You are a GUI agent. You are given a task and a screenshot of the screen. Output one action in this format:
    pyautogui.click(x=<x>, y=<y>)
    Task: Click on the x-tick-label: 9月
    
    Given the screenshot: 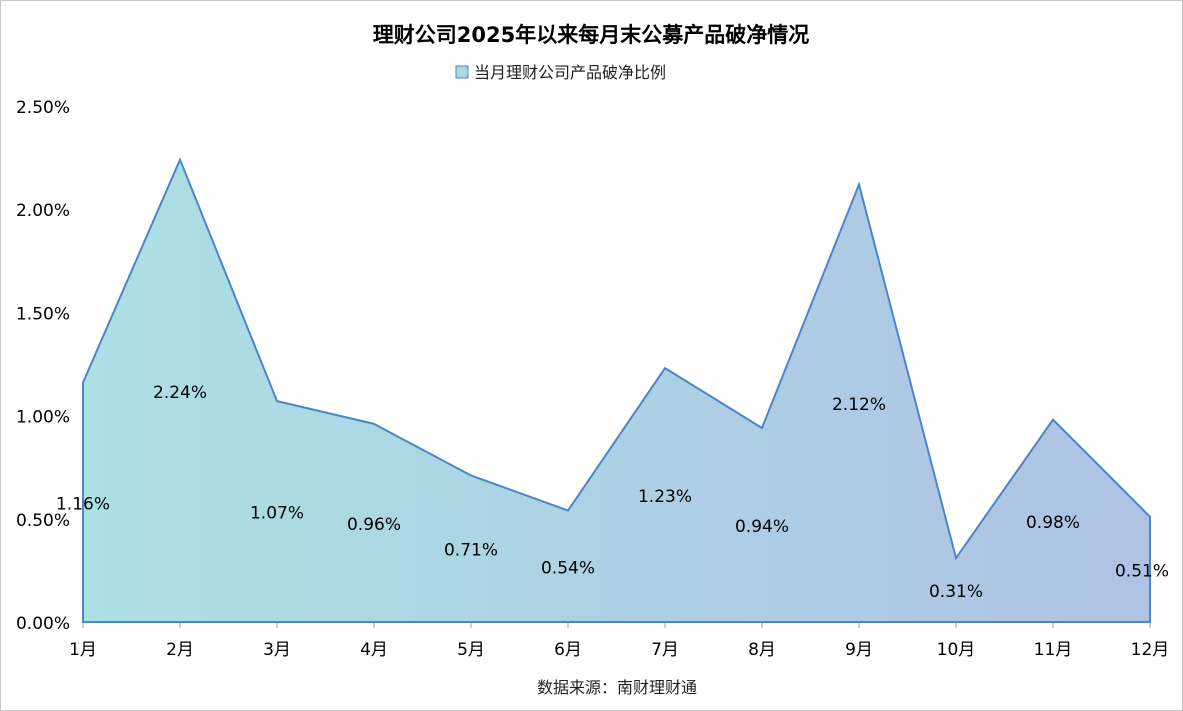 What is the action you would take?
    pyautogui.click(x=859, y=650)
    